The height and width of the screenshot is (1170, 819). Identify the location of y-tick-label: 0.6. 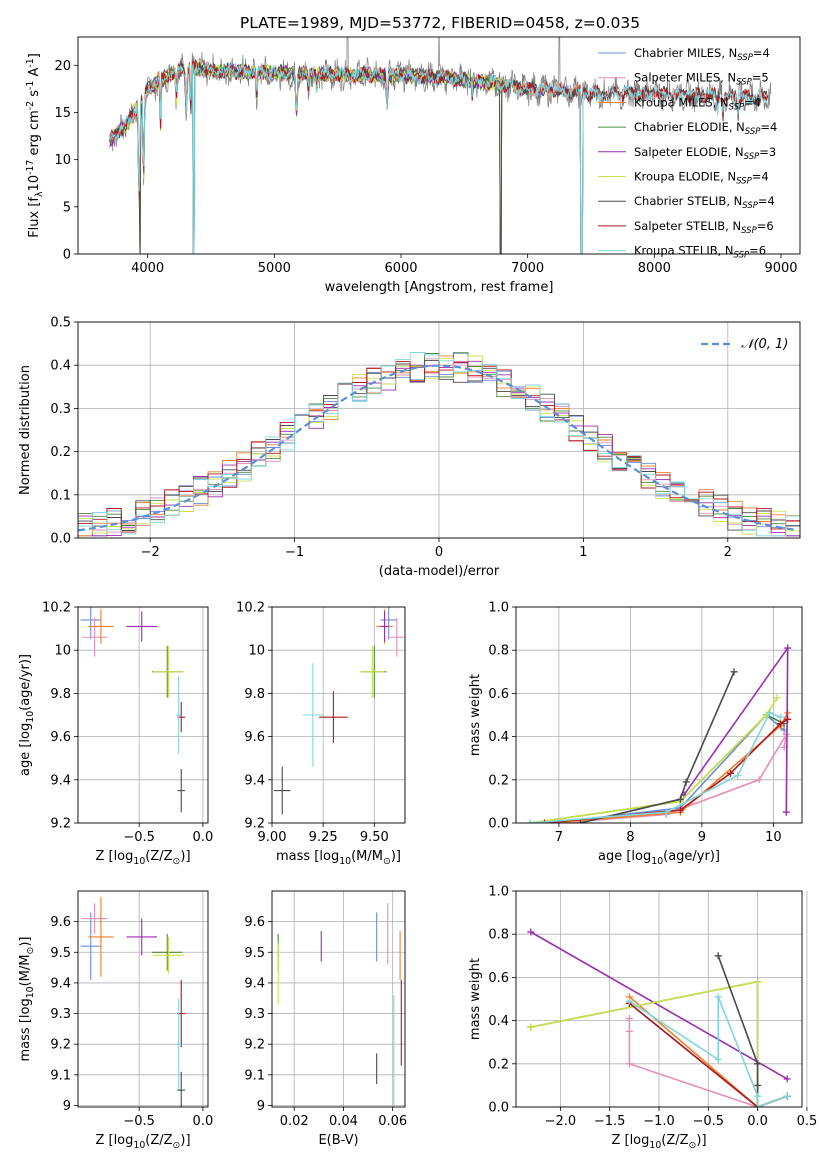
(498, 978).